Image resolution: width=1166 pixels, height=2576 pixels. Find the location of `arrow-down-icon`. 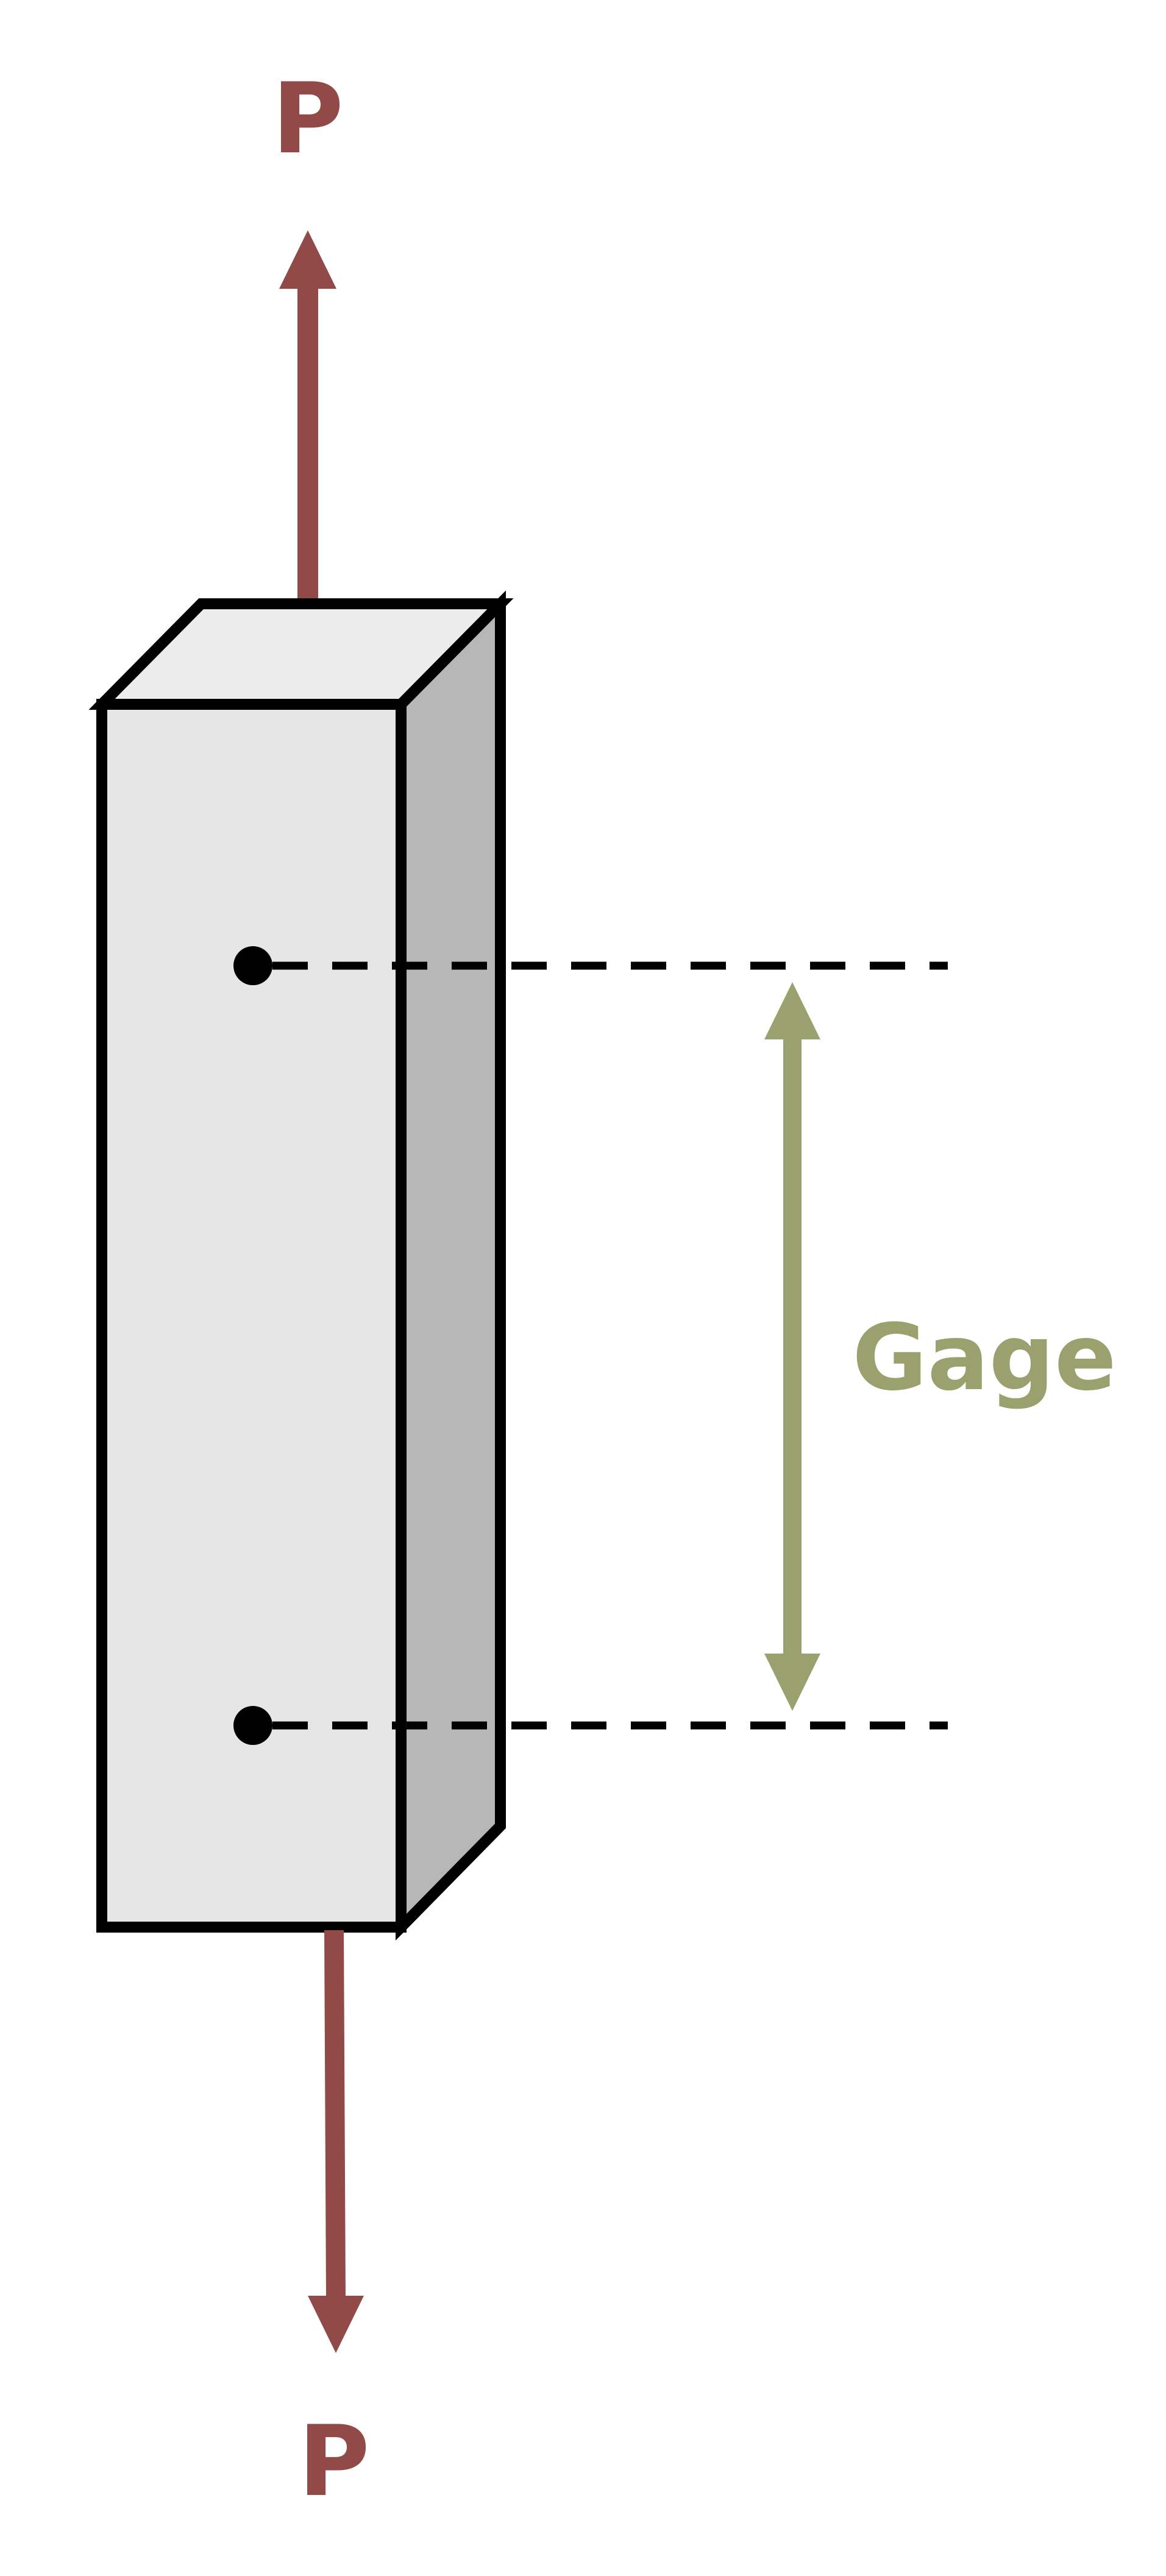

arrow-down-icon is located at coordinates (336, 2324).